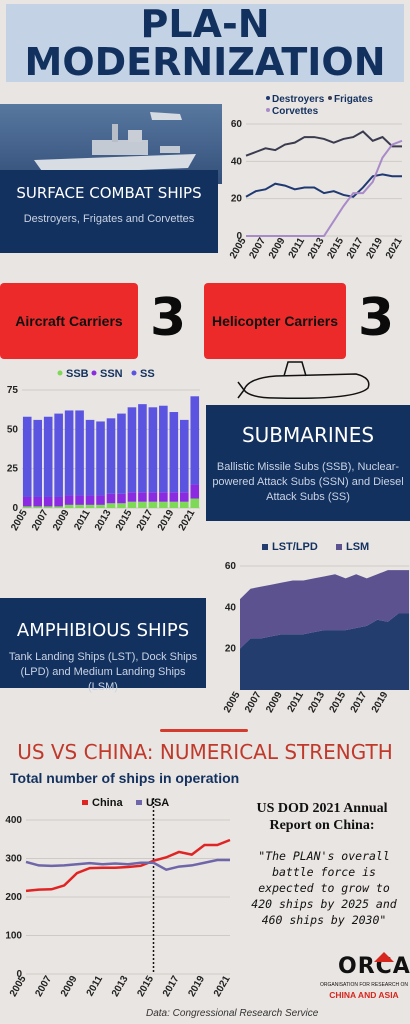  Describe the element at coordinates (127, 864) in the screenshot. I see `series-usa` at that location.